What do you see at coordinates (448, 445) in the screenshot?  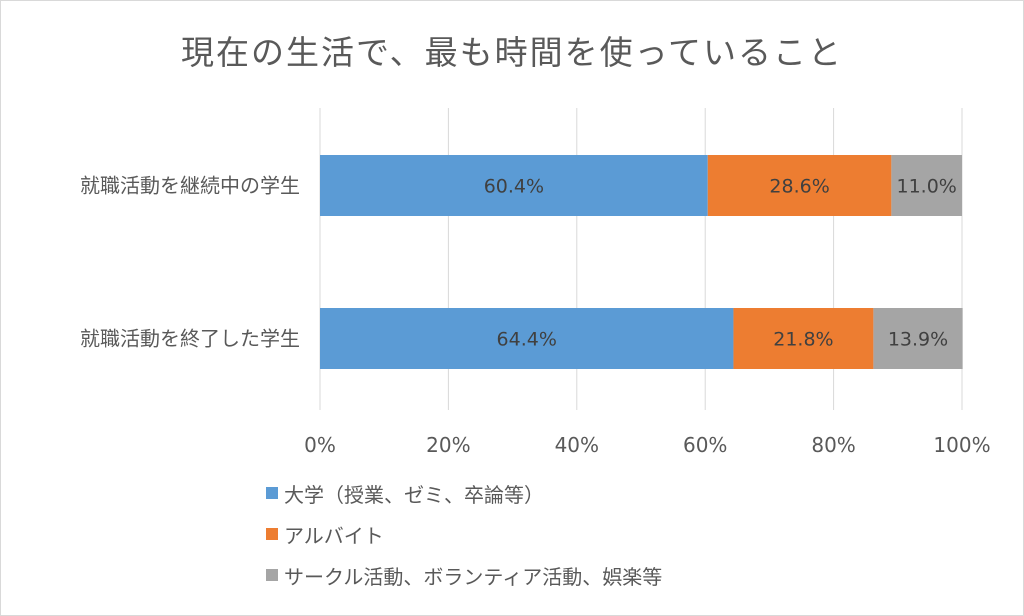 I see `x-tick-label: 20%` at bounding box center [448, 445].